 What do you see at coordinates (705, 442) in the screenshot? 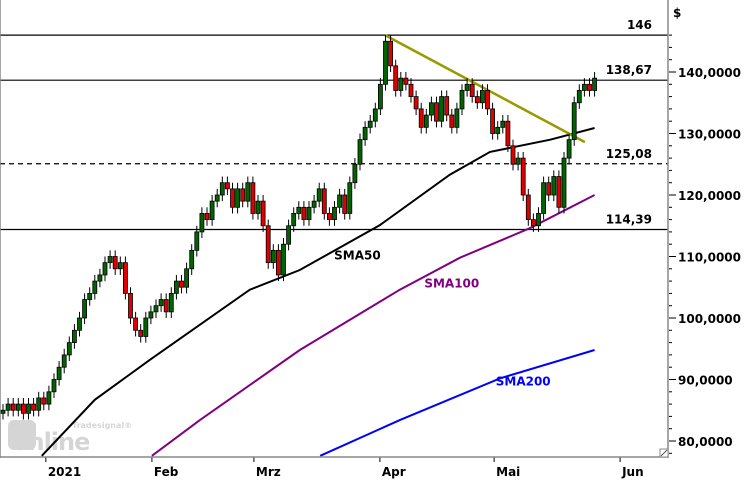
I see `y-tick-label: 80,0000` at bounding box center [705, 442].